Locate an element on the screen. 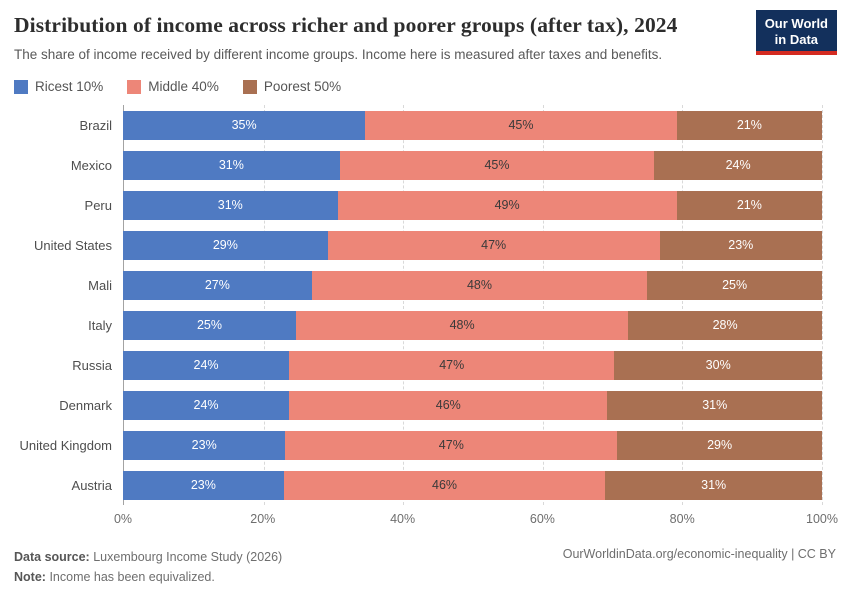 The width and height of the screenshot is (850, 600). legend-label: Ricest 10% is located at coordinates (69, 86).